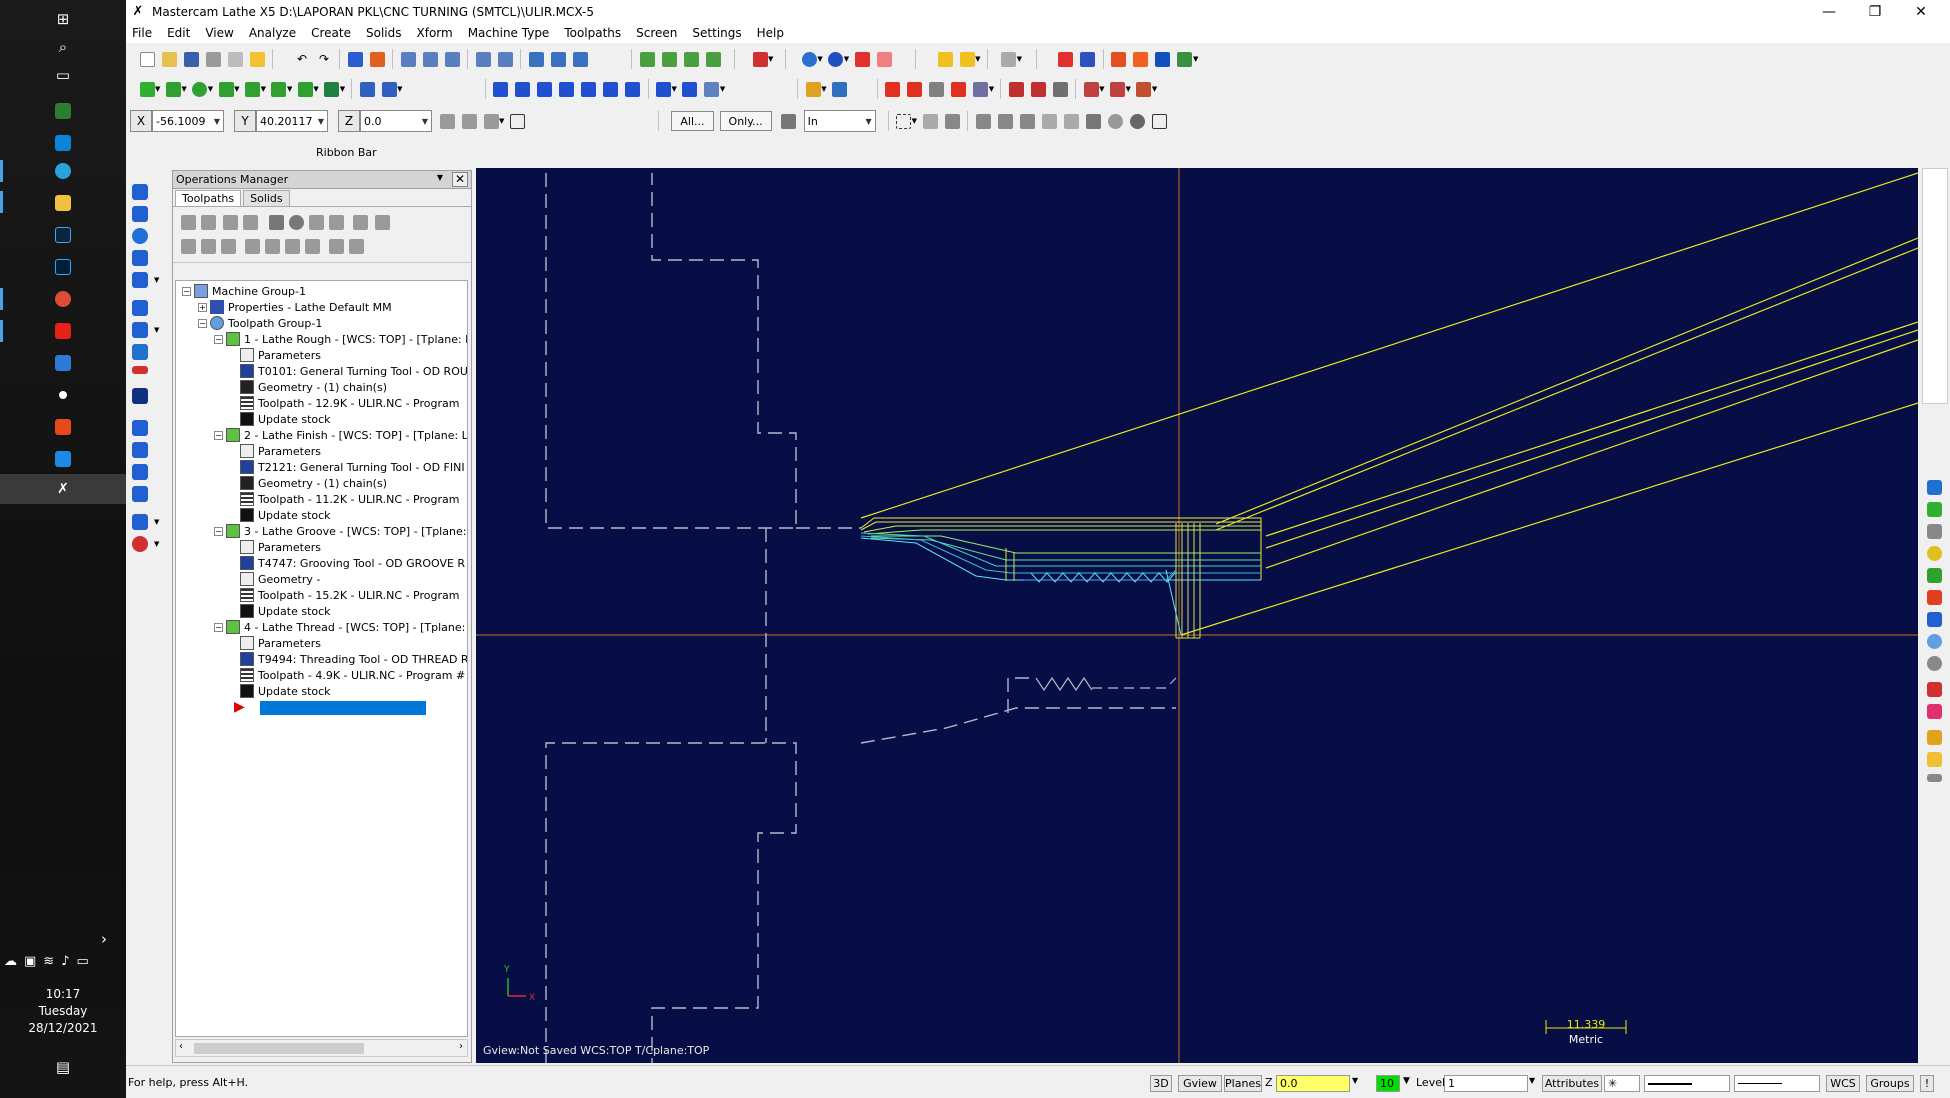 The width and height of the screenshot is (1950, 1098). What do you see at coordinates (1388, 1083) in the screenshot?
I see `color-box: 10` at bounding box center [1388, 1083].